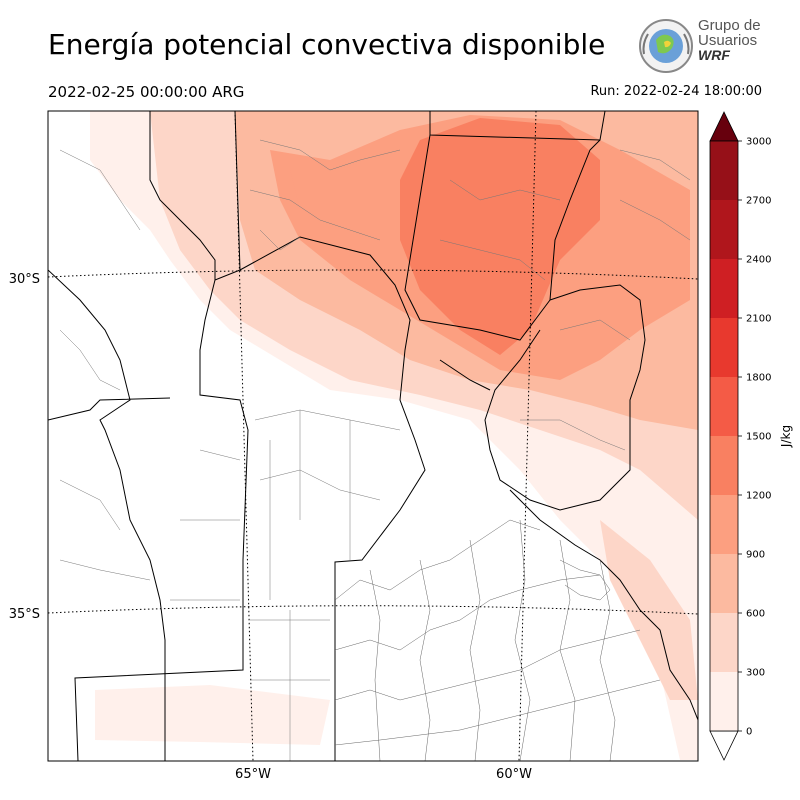 Image resolution: width=800 pixels, height=800 pixels. What do you see at coordinates (327, 44) in the screenshot?
I see `map-title: Energía potencial convectiva disponible` at bounding box center [327, 44].